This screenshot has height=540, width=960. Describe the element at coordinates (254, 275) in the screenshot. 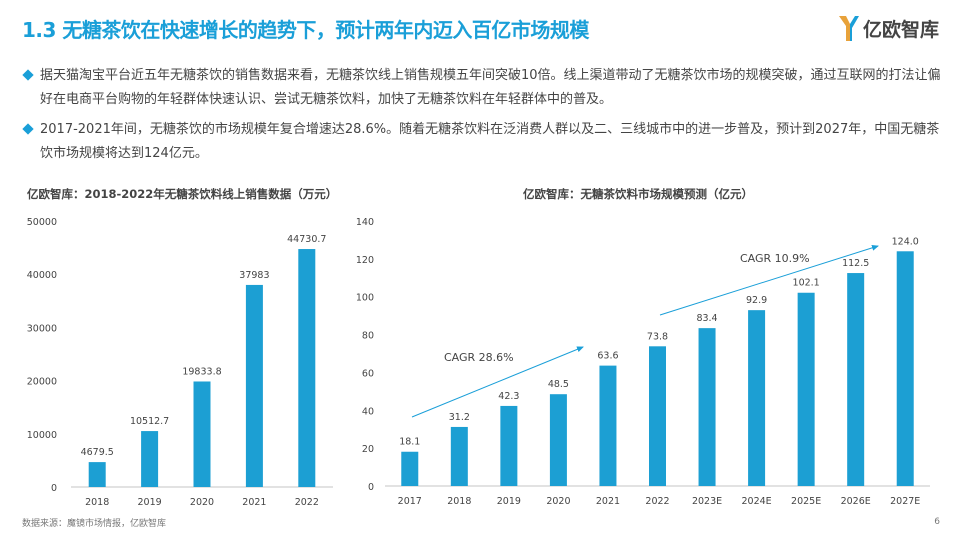

I see `data-label: 37983` at that location.